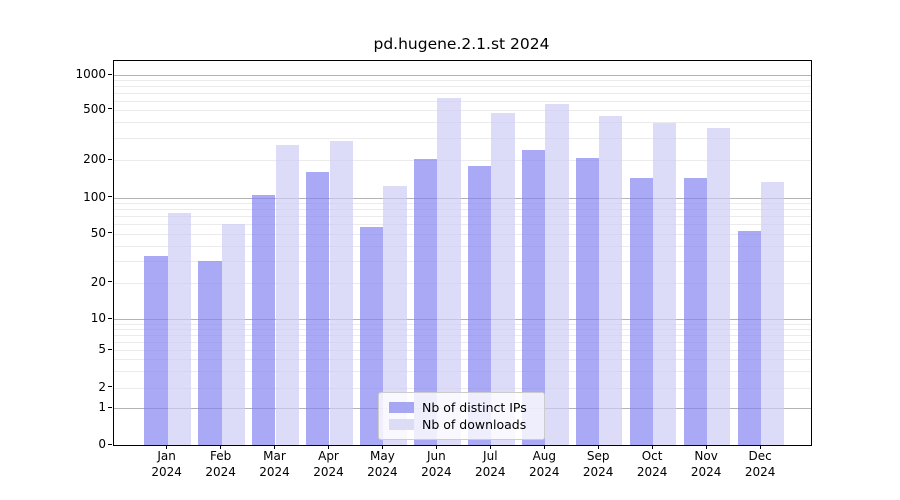  I want to click on legend-swatch-distinct-ips, so click(401, 407).